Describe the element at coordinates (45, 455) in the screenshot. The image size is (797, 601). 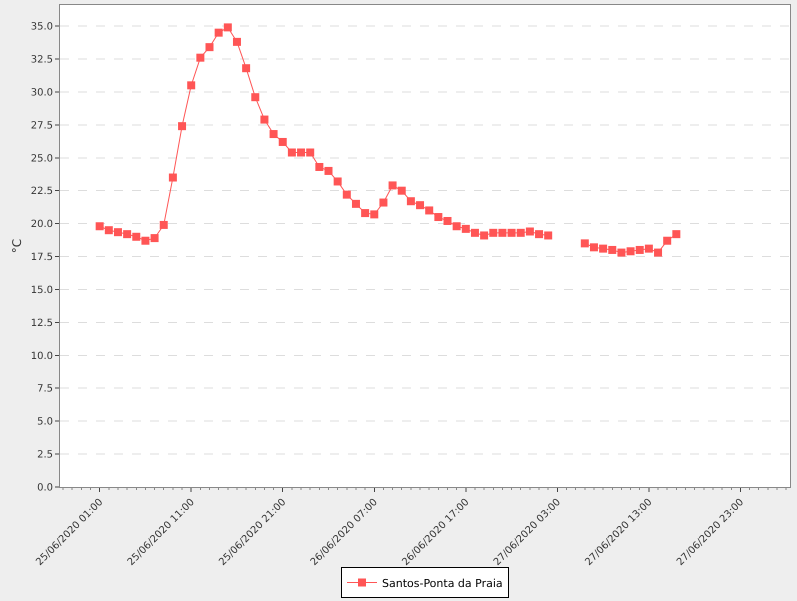
I see `y-tick-label: 2.5` at that location.